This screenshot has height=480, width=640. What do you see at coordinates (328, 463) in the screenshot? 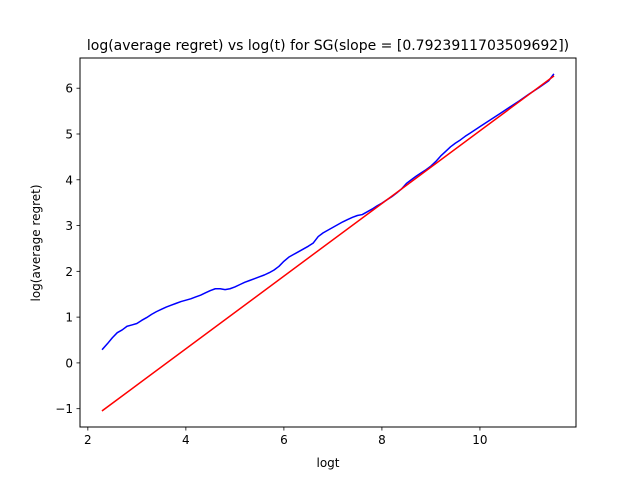
I see `x-axis-label: logt` at bounding box center [328, 463].